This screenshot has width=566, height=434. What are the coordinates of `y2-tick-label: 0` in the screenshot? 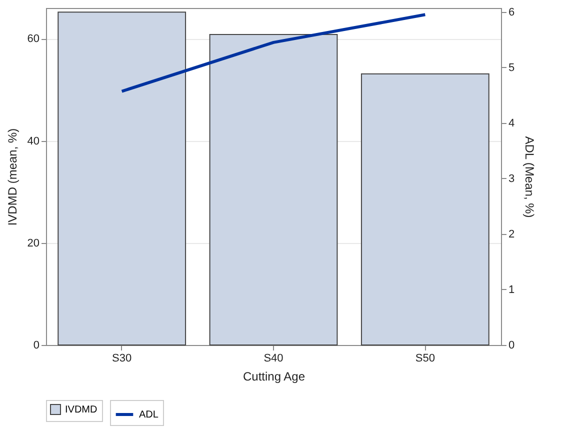 It's located at (511, 346).